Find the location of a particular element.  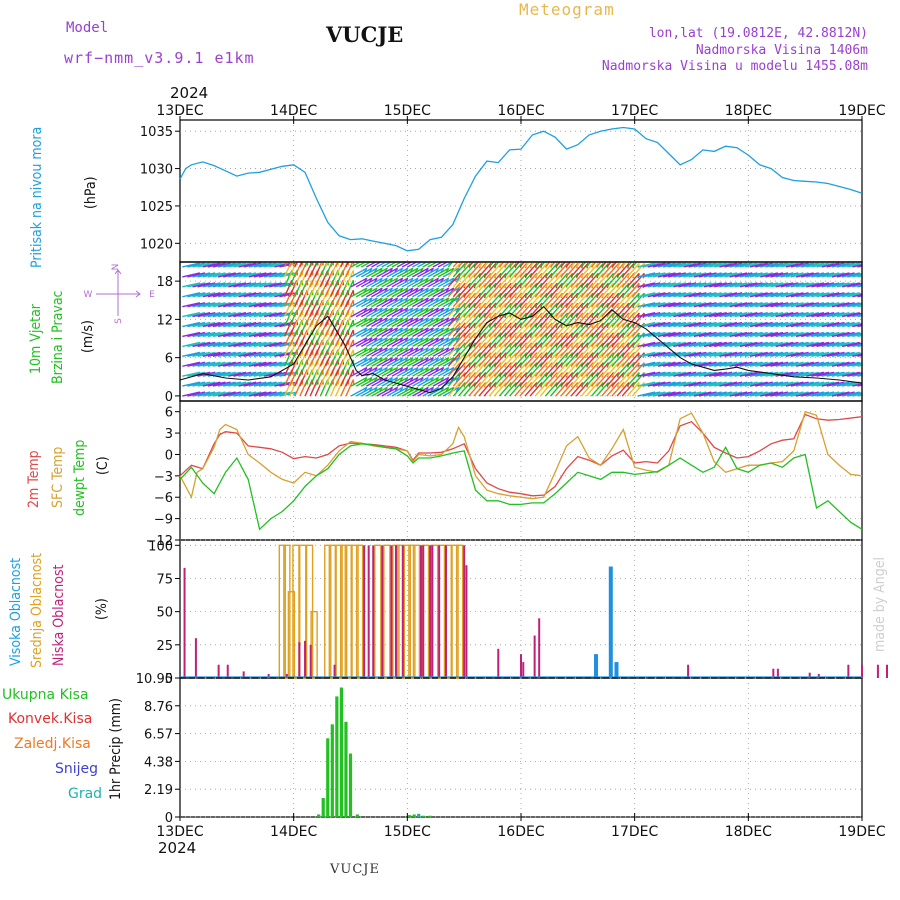

y-tick-label: 1035 is located at coordinates (156, 132).